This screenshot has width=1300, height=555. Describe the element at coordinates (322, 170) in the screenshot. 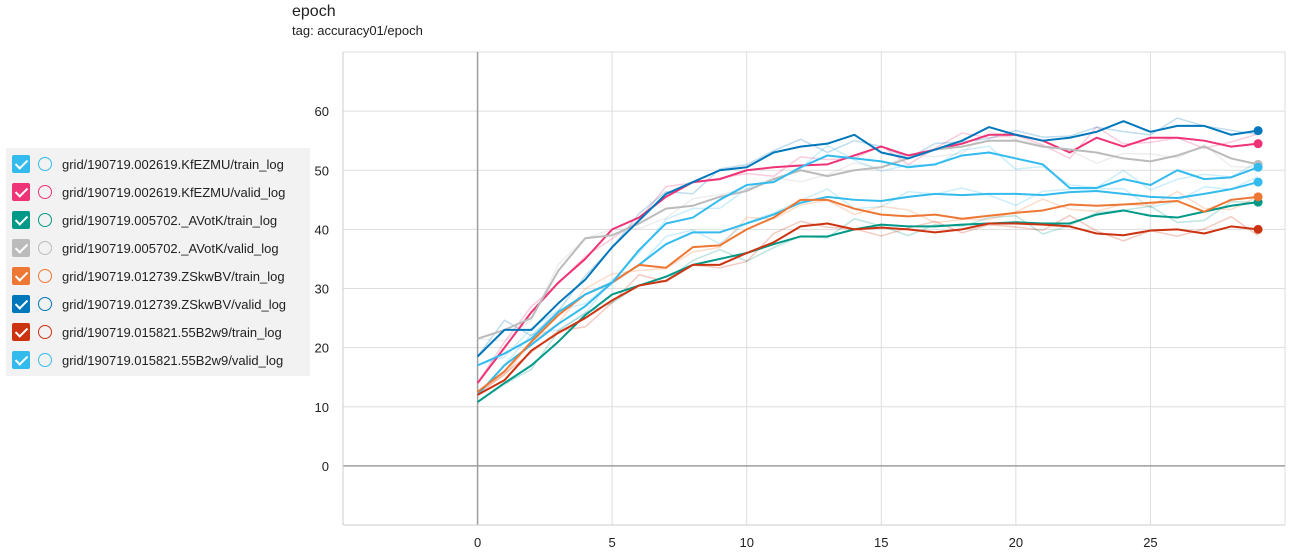

I see `y-tick-label: 50` at that location.